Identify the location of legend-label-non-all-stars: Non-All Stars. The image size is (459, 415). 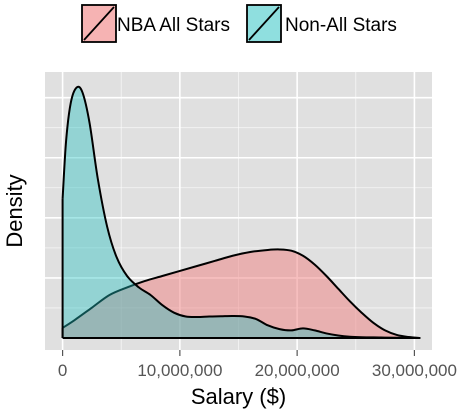
(341, 25).